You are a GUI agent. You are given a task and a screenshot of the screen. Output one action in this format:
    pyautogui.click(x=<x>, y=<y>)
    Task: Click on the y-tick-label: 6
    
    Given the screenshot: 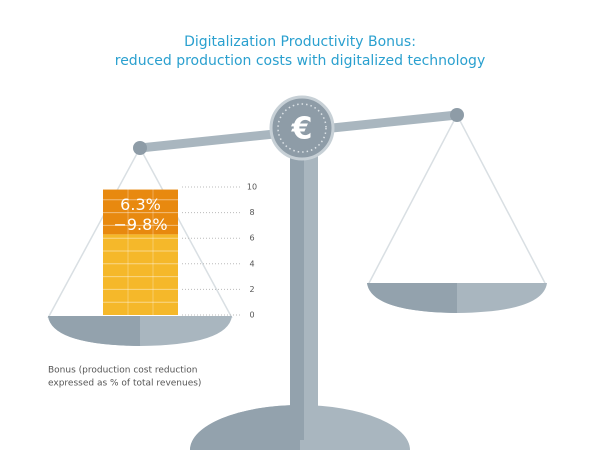 What is the action you would take?
    pyautogui.click(x=251, y=238)
    